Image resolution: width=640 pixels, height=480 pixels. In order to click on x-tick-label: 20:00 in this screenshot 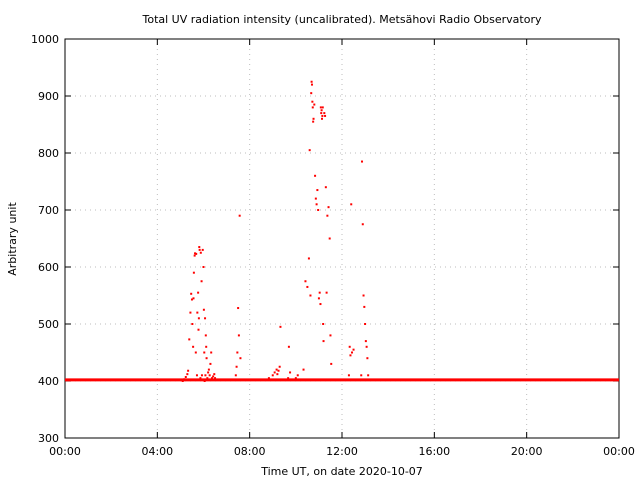, I will do `click(527, 451)`.